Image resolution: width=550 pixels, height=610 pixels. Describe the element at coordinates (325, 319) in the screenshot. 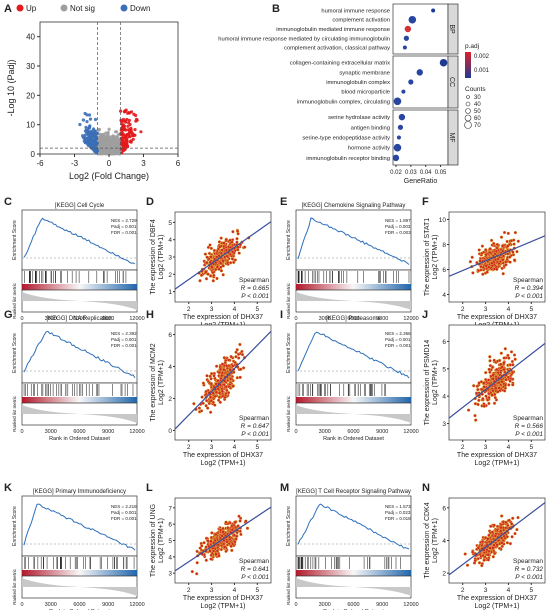

I see `x-tick-label: 3000` at that location.